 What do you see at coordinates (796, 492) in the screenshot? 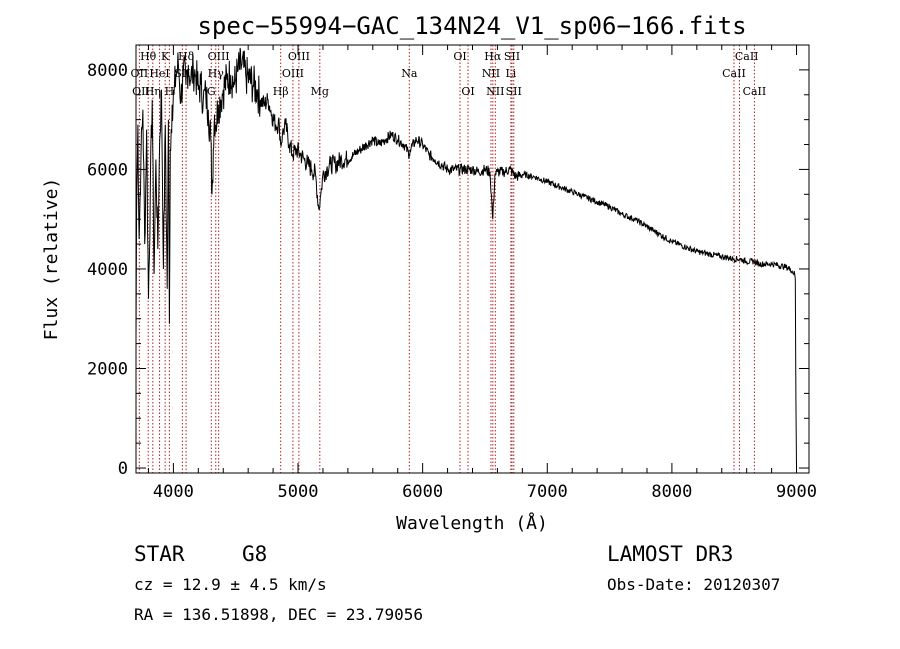
I see `x-tick-label-5: 9000` at bounding box center [796, 492].